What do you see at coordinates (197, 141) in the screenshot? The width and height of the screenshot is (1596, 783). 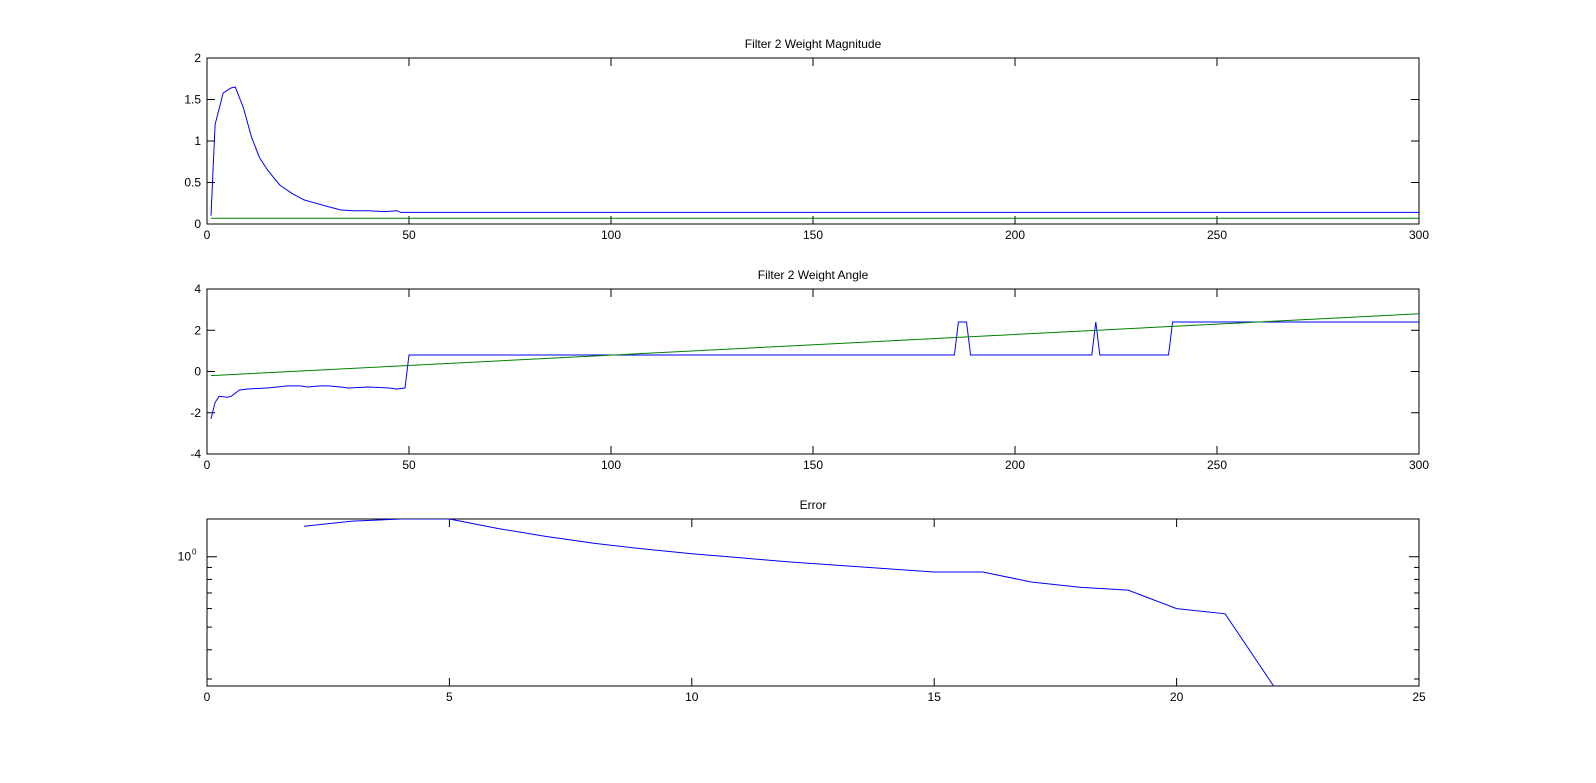 I see `y-tick-label: 1` at bounding box center [197, 141].